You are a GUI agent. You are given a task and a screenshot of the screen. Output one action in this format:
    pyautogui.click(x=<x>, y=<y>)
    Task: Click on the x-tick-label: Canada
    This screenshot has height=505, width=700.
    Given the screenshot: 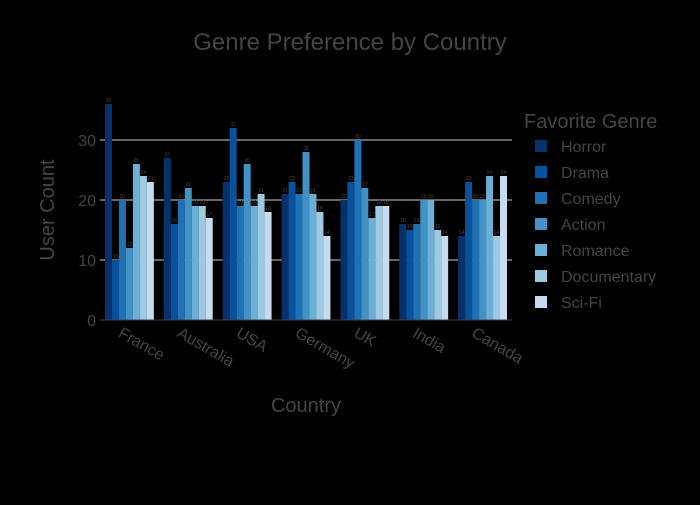 What is the action you would take?
    pyautogui.click(x=497, y=346)
    